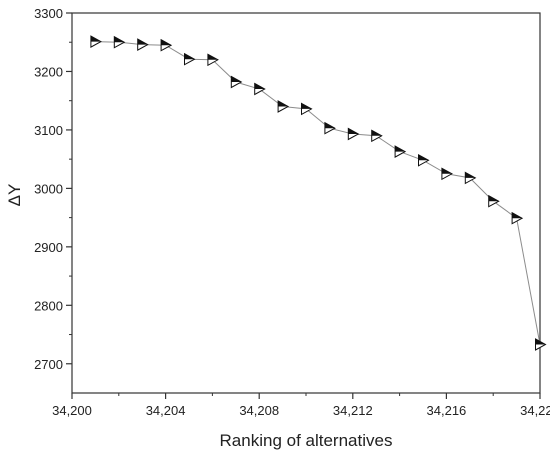 This screenshot has width=550, height=462. Describe the element at coordinates (259, 410) in the screenshot. I see `x-tick-label: 34,208` at that location.